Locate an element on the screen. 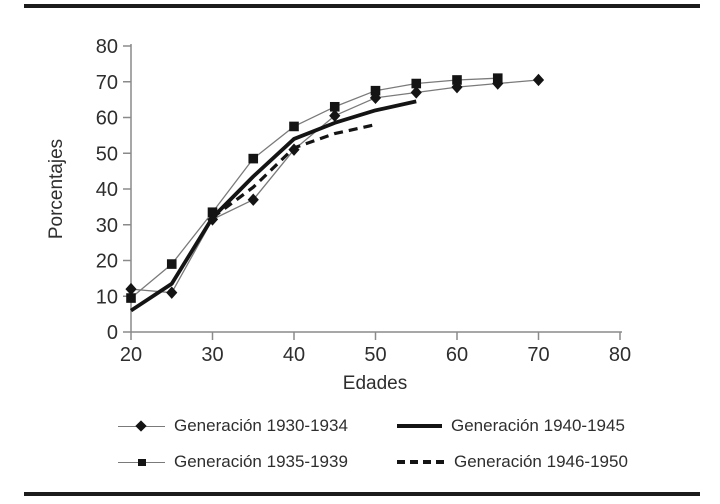 This screenshot has height=504, width=720. x-tick-label: 20 is located at coordinates (131, 355).